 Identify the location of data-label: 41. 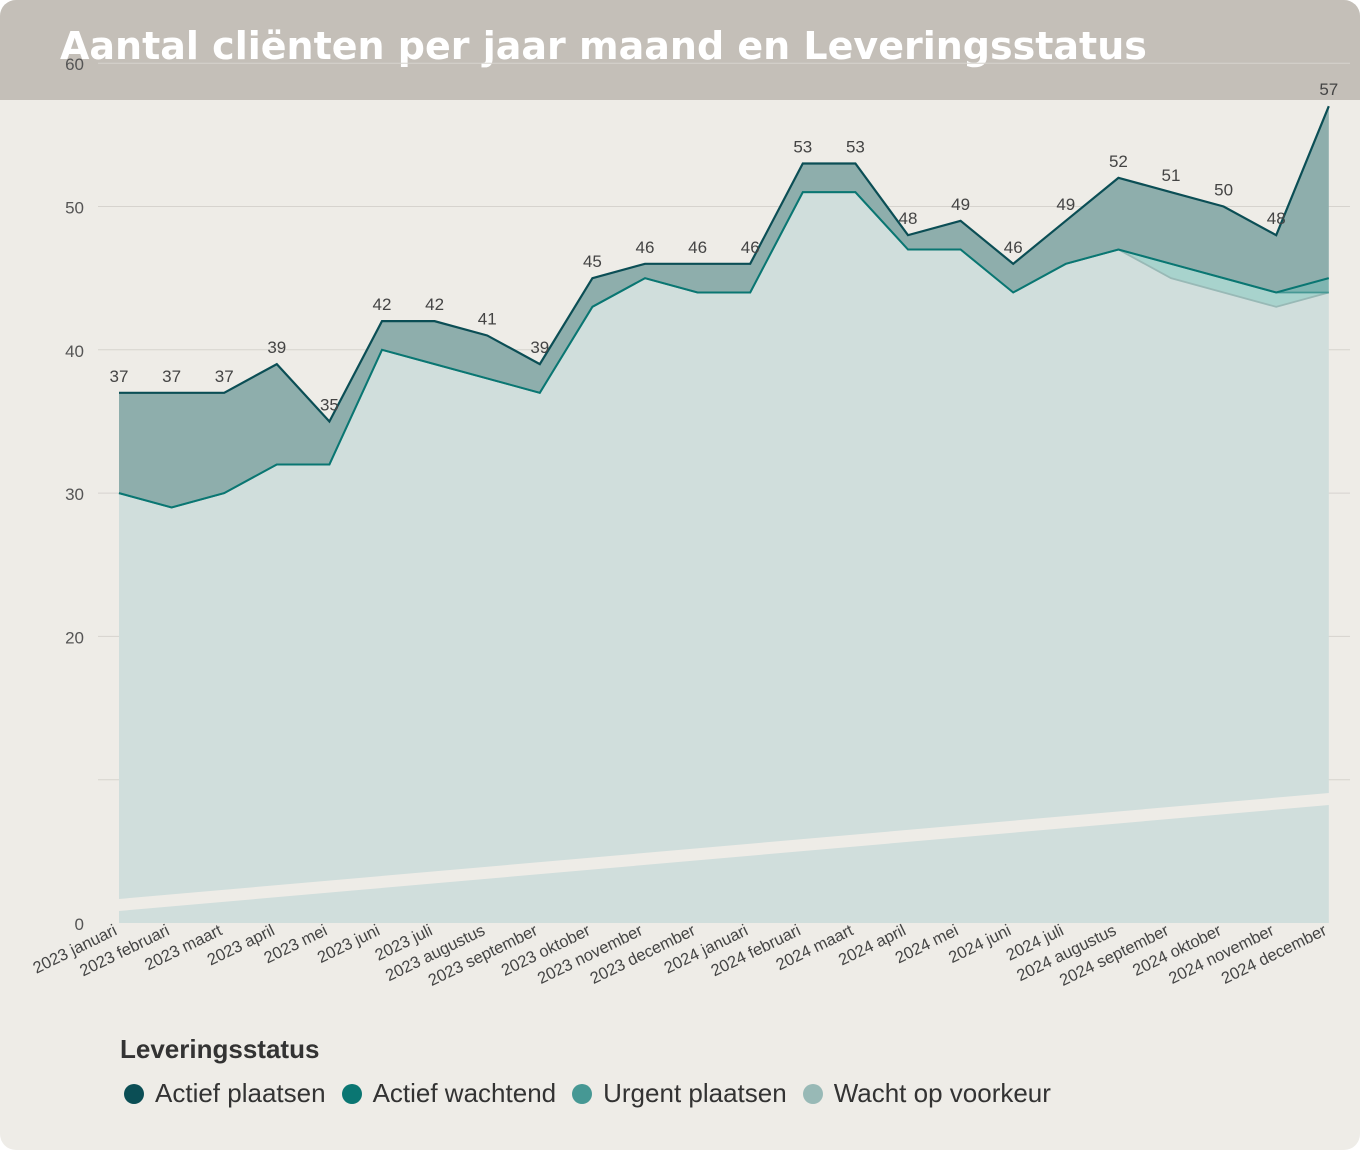
(487, 318).